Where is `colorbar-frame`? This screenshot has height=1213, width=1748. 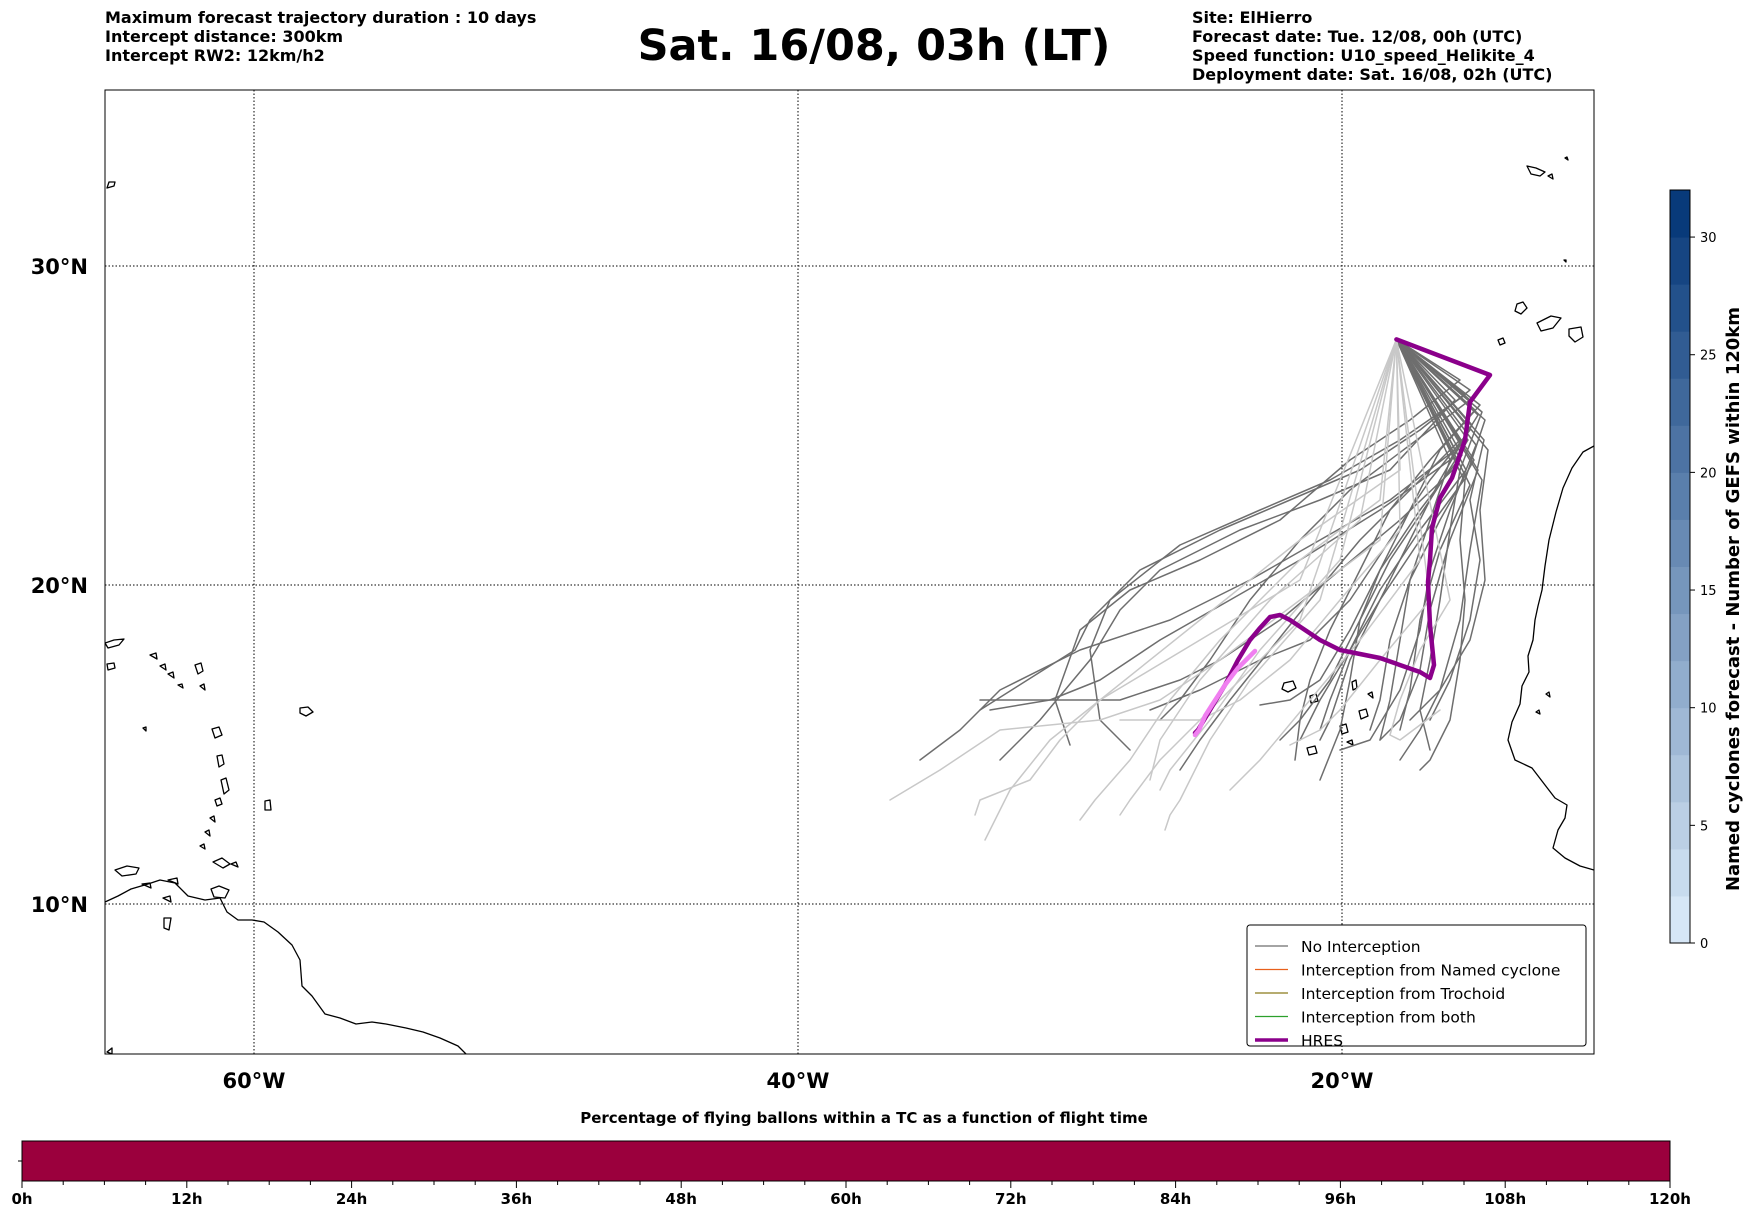
colorbar-frame is located at coordinates (1680, 566).